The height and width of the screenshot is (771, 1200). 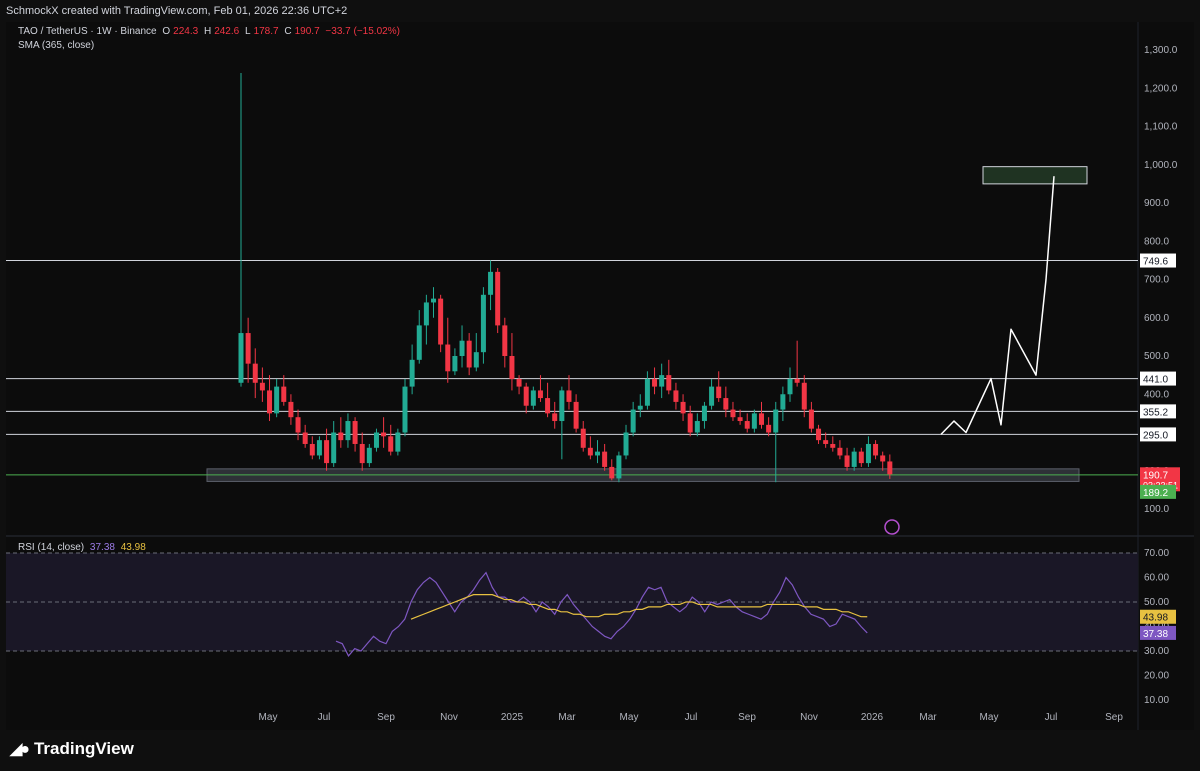 What do you see at coordinates (56, 45) in the screenshot?
I see `sma-legend: SMA (365, close)` at bounding box center [56, 45].